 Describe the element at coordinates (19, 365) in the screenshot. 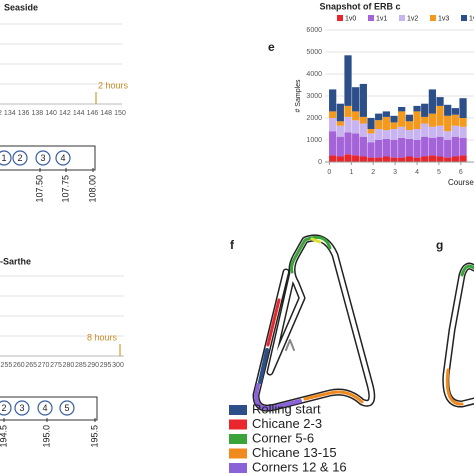

I see `x-tick-label: 260` at that location.